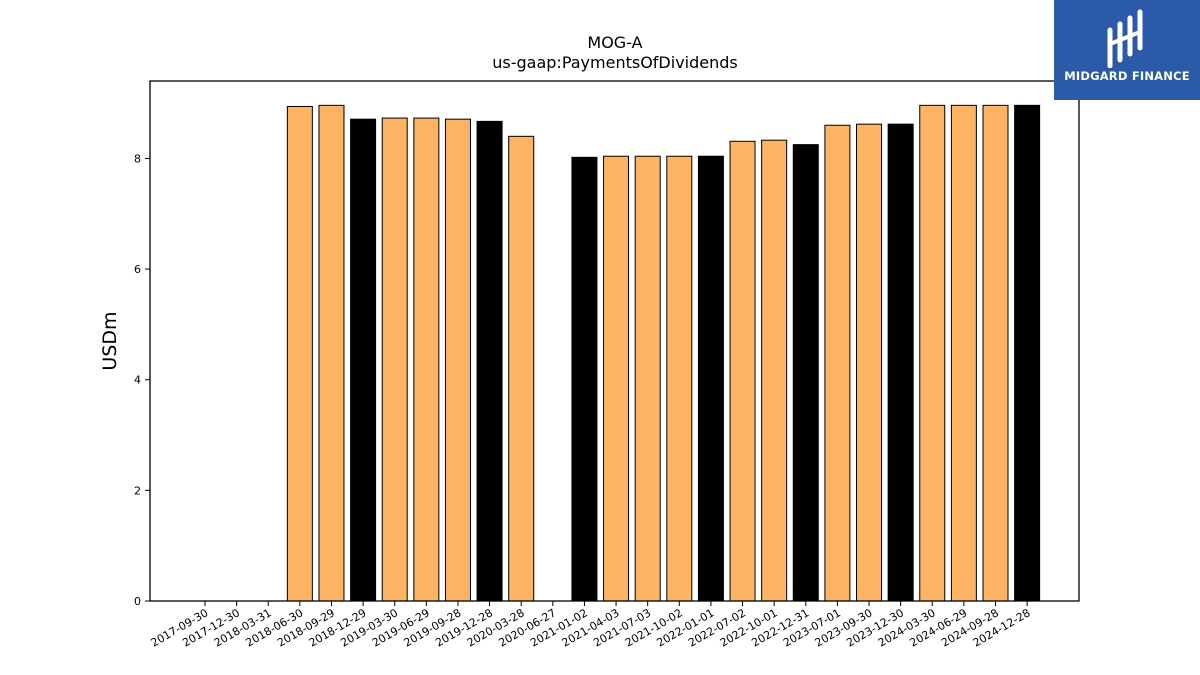  What do you see at coordinates (142, 380) in the screenshot?
I see `y-axis-ticks: 0 2 4 6 8` at bounding box center [142, 380].